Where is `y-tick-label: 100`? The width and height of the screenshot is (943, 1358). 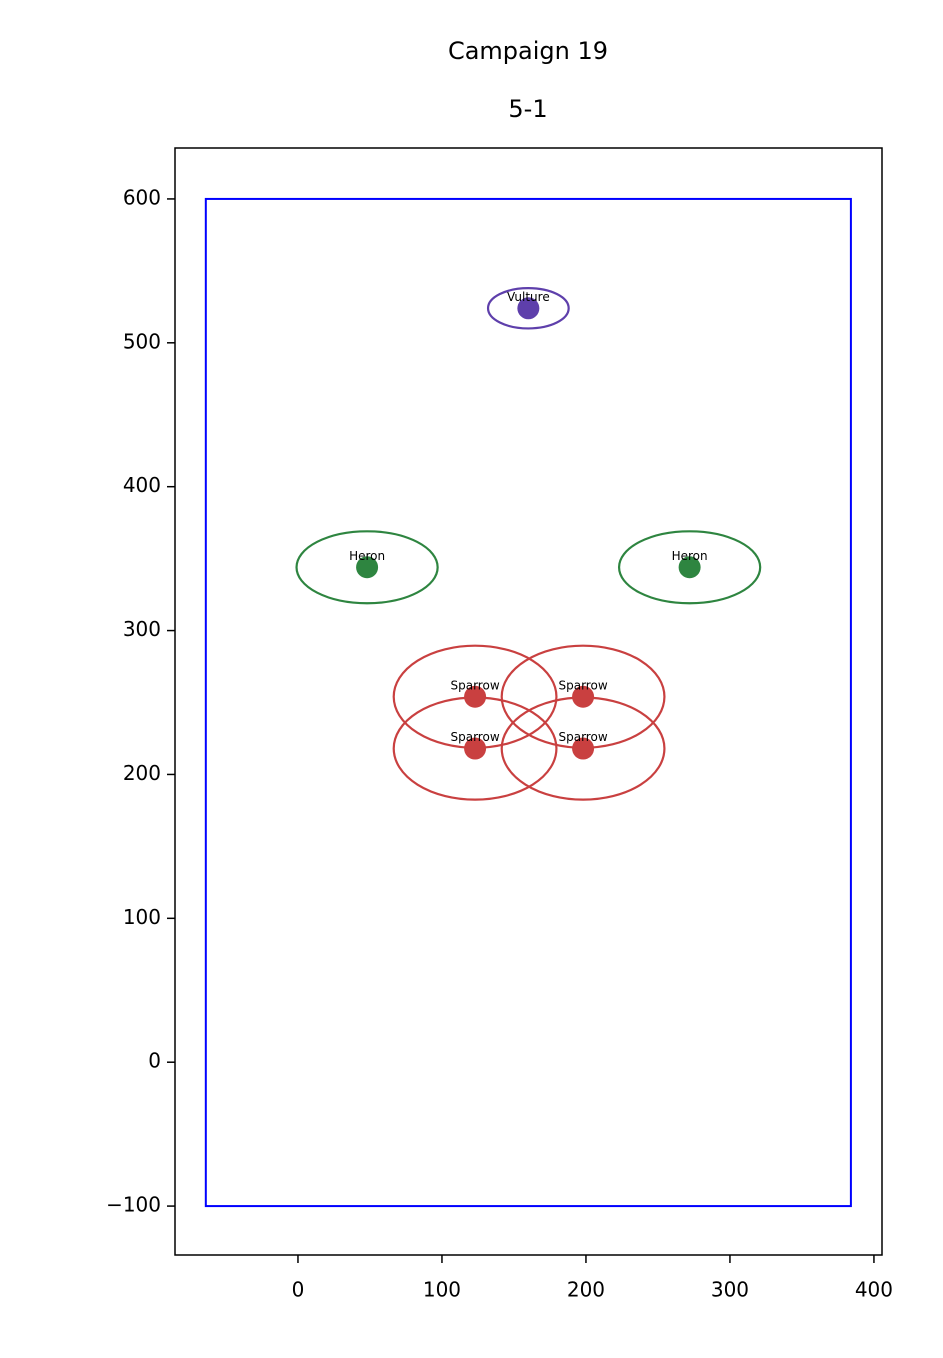 y-tick-label: 100 is located at coordinates (142, 917).